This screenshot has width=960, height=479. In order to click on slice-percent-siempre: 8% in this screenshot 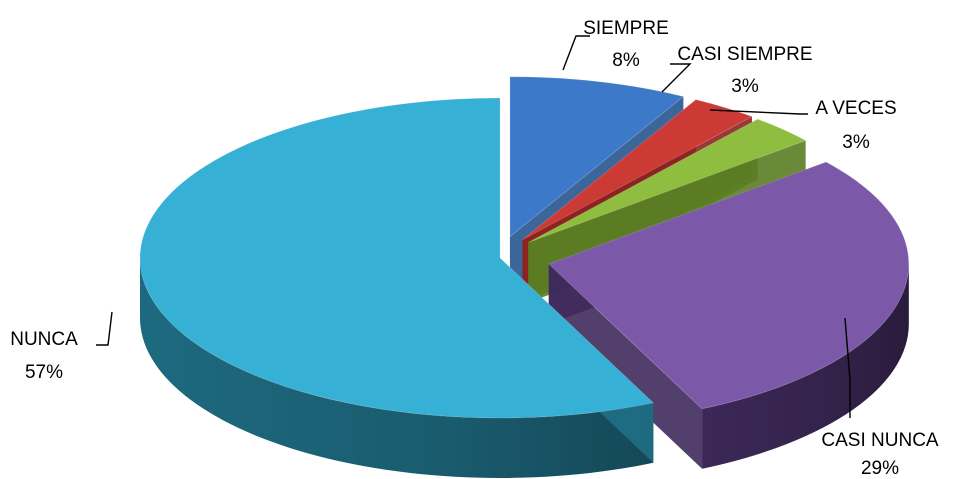, I will do `click(626, 60)`.